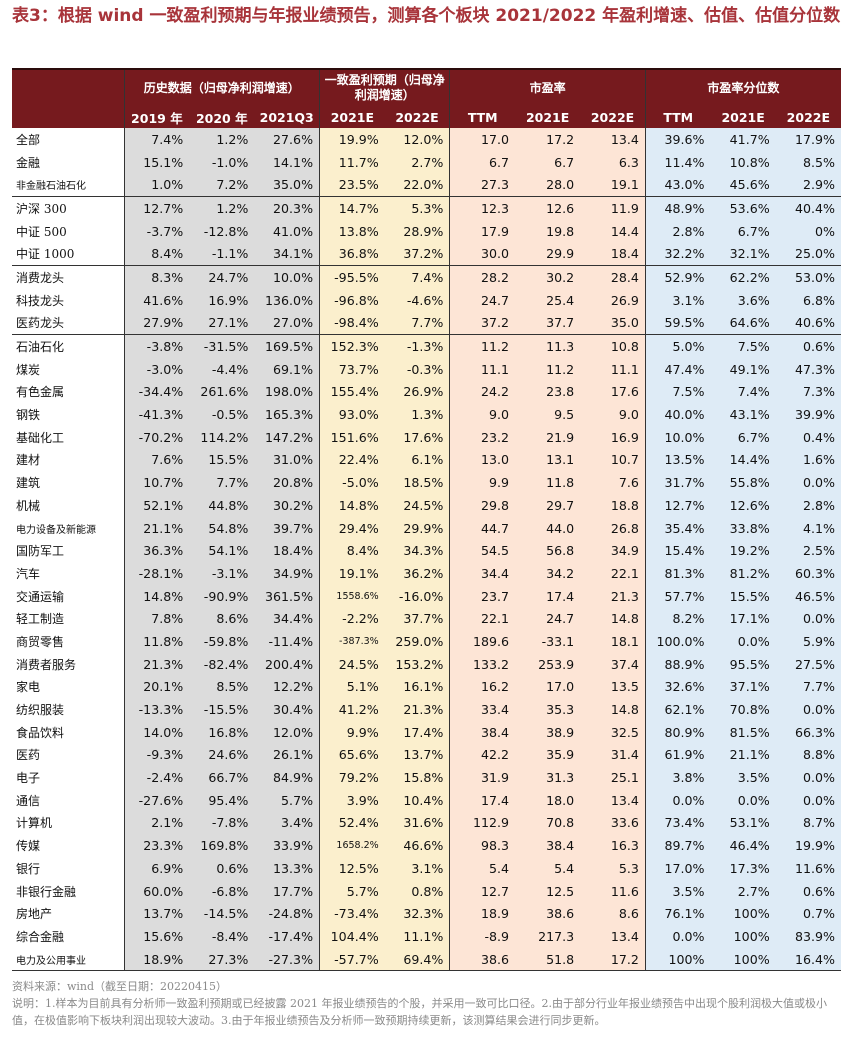 Image resolution: width=852 pixels, height=1055 pixels. What do you see at coordinates (677, 732) in the screenshot?
I see `table-cell: 80.9%` at bounding box center [677, 732].